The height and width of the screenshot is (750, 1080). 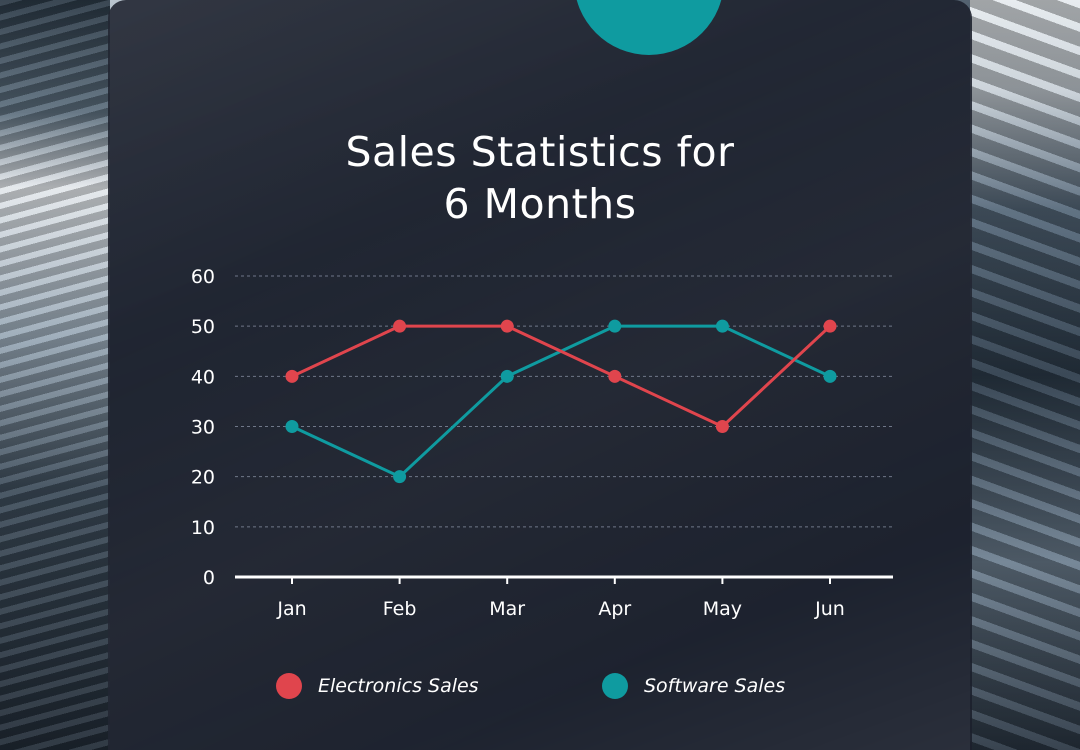 What do you see at coordinates (540, 204) in the screenshot?
I see `chart-title-line-2: 6 Months` at bounding box center [540, 204].